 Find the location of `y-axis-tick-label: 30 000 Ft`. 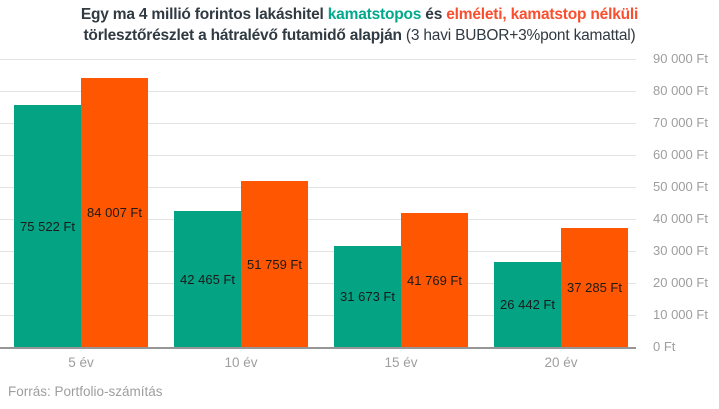

y-axis-tick-label: 30 000 Ft is located at coordinates (680, 250).